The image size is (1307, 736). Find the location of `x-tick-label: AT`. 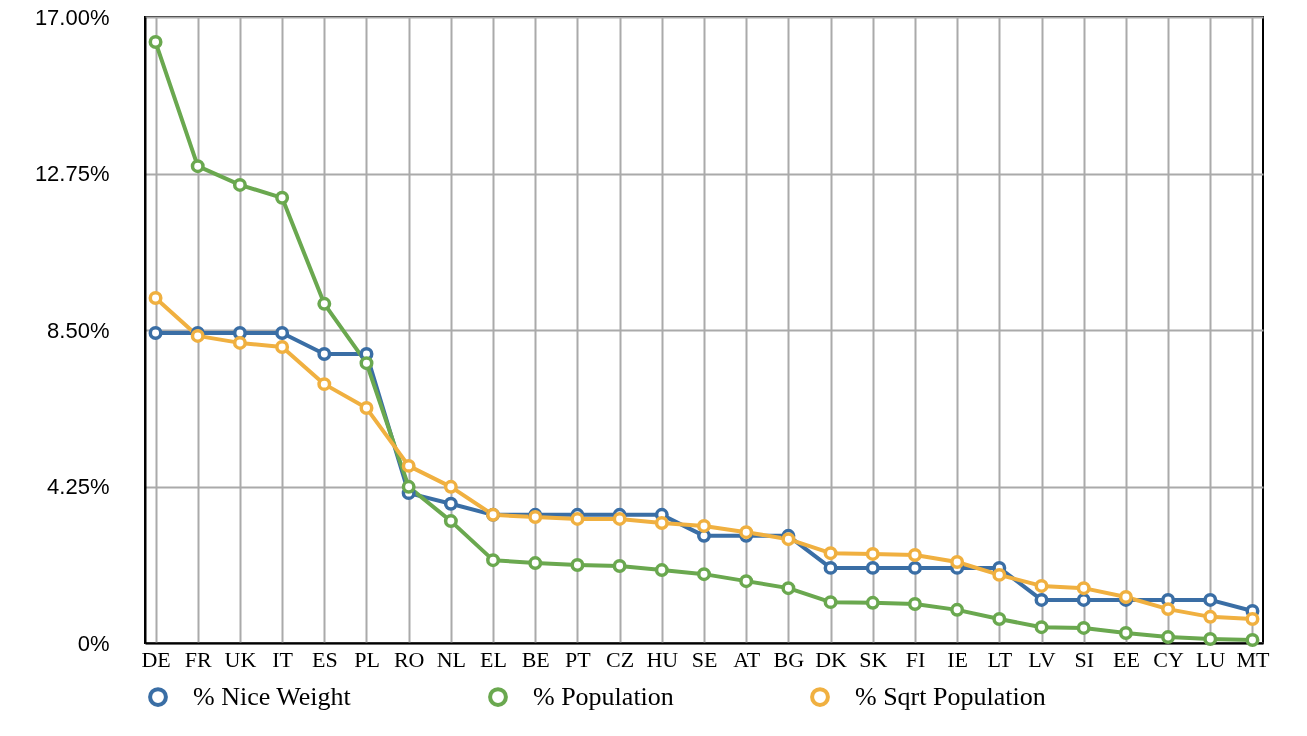

x-tick-label: AT is located at coordinates (747, 659).